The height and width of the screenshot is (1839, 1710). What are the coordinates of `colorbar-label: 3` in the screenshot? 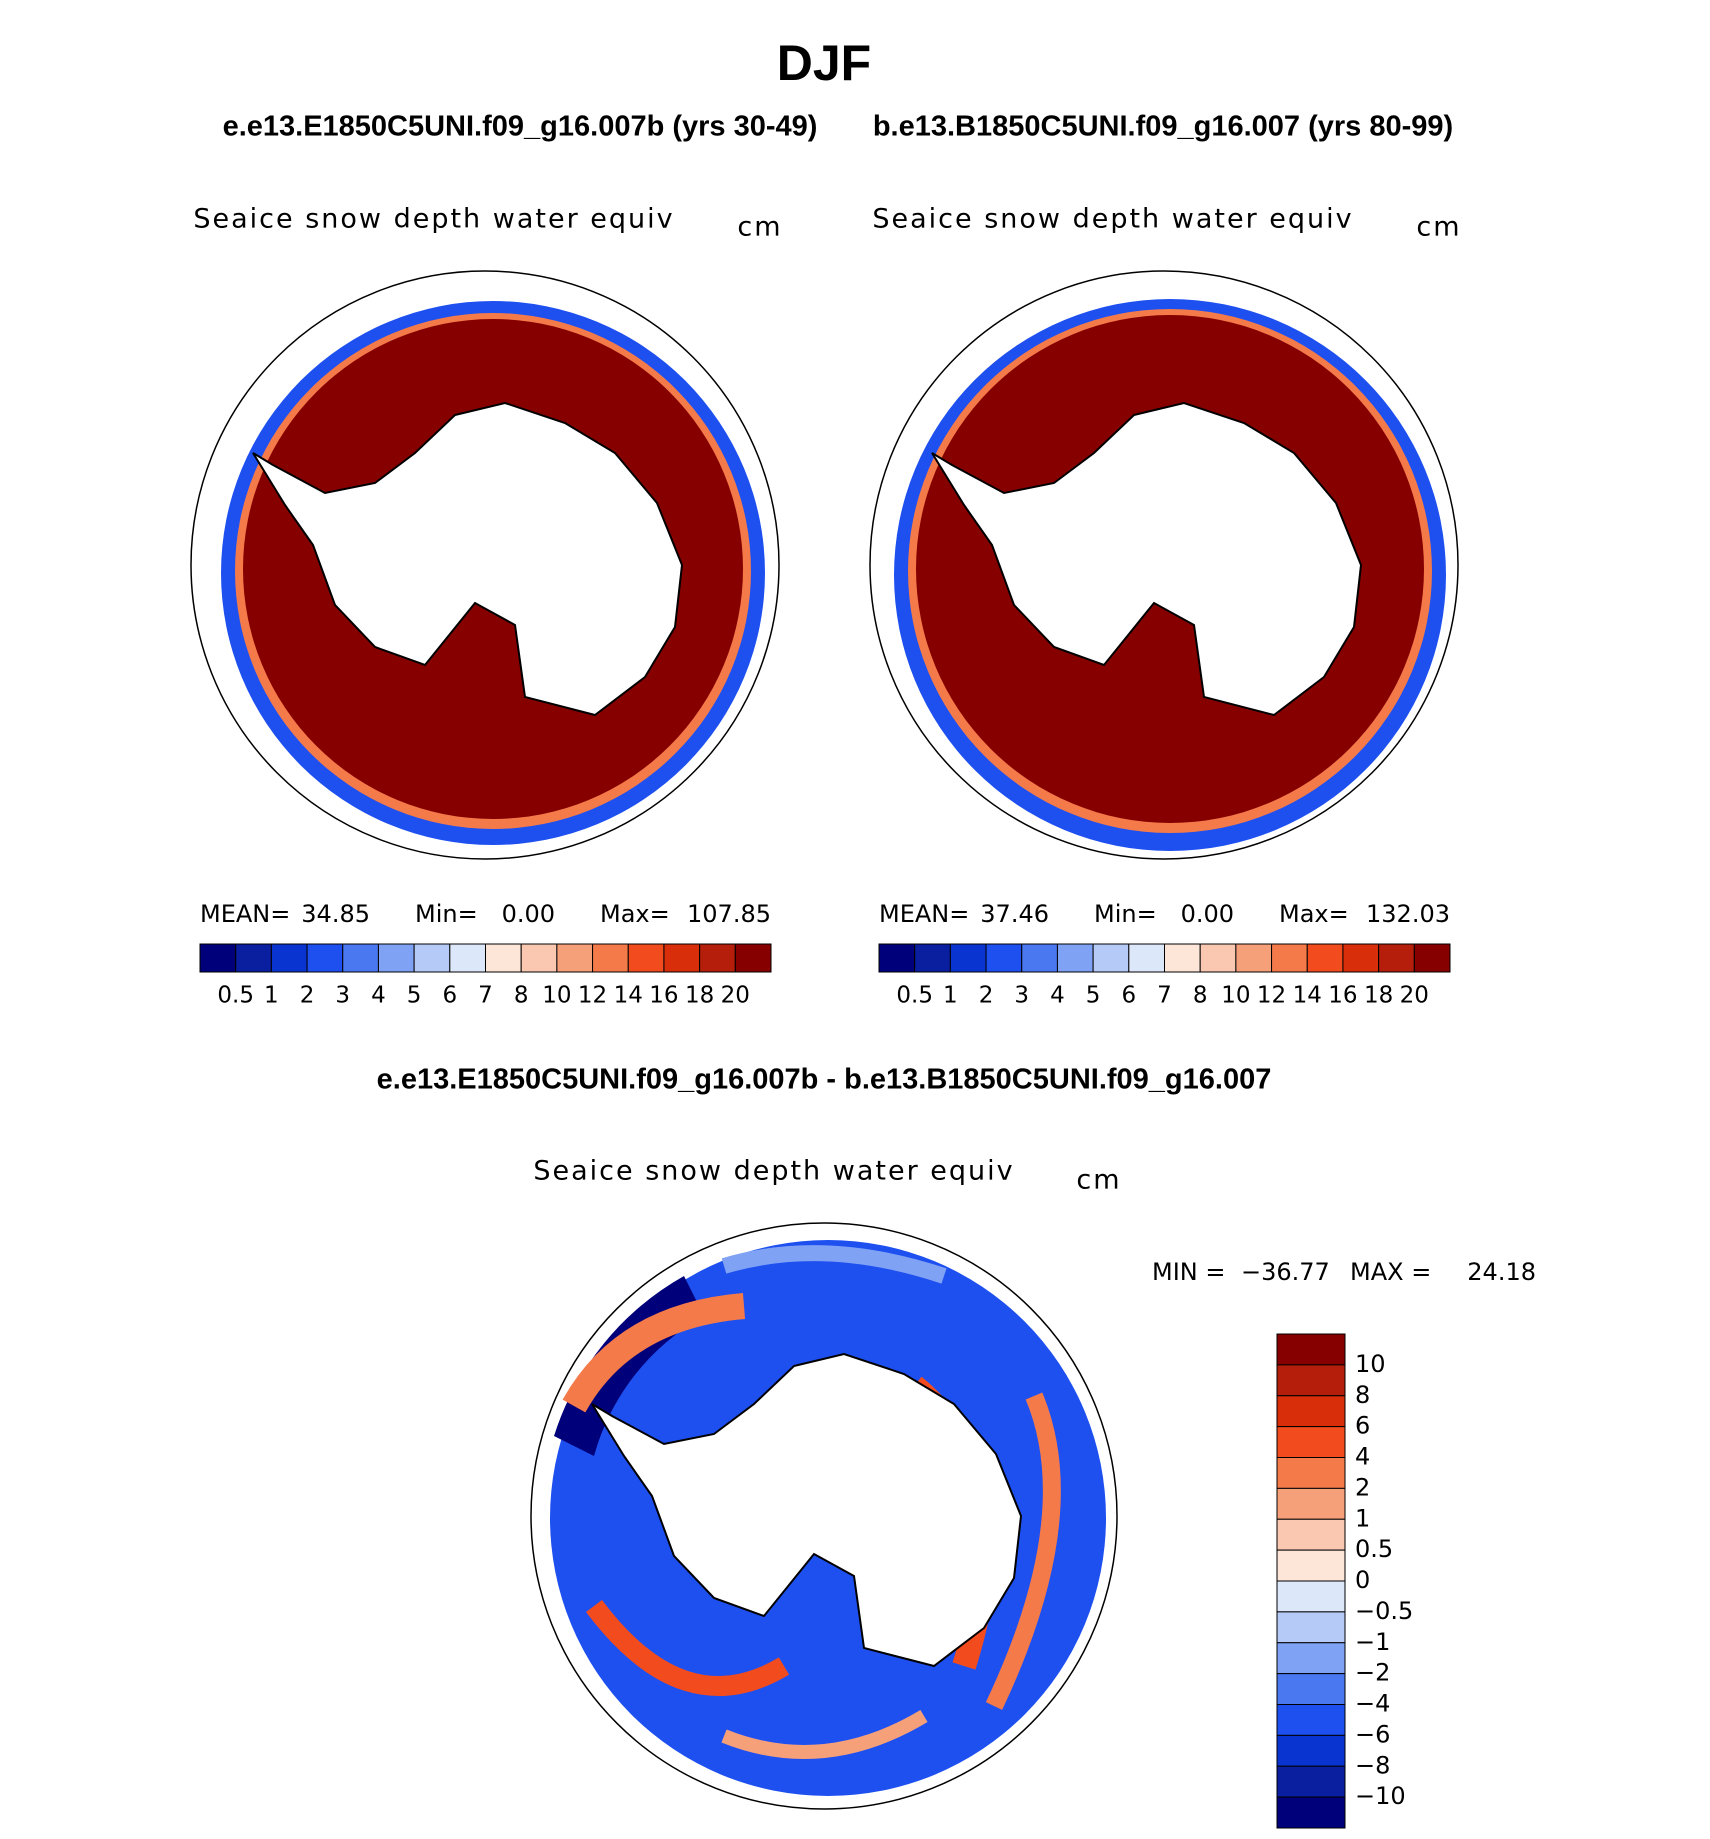 It's located at (342, 996).